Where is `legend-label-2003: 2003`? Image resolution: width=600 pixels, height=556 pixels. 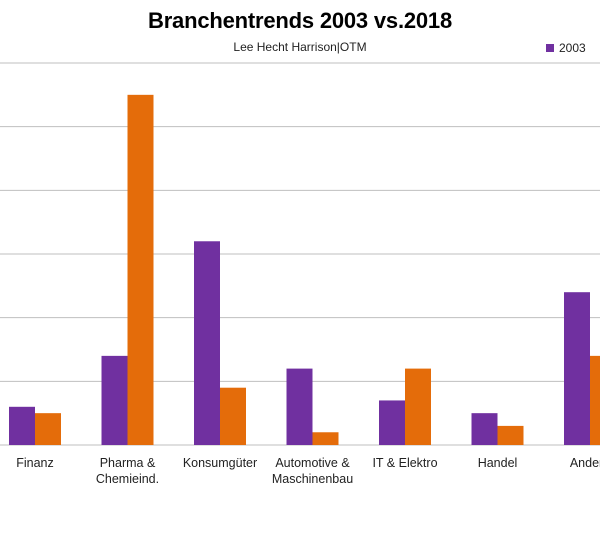 legend-label-2003: 2003 is located at coordinates (572, 48).